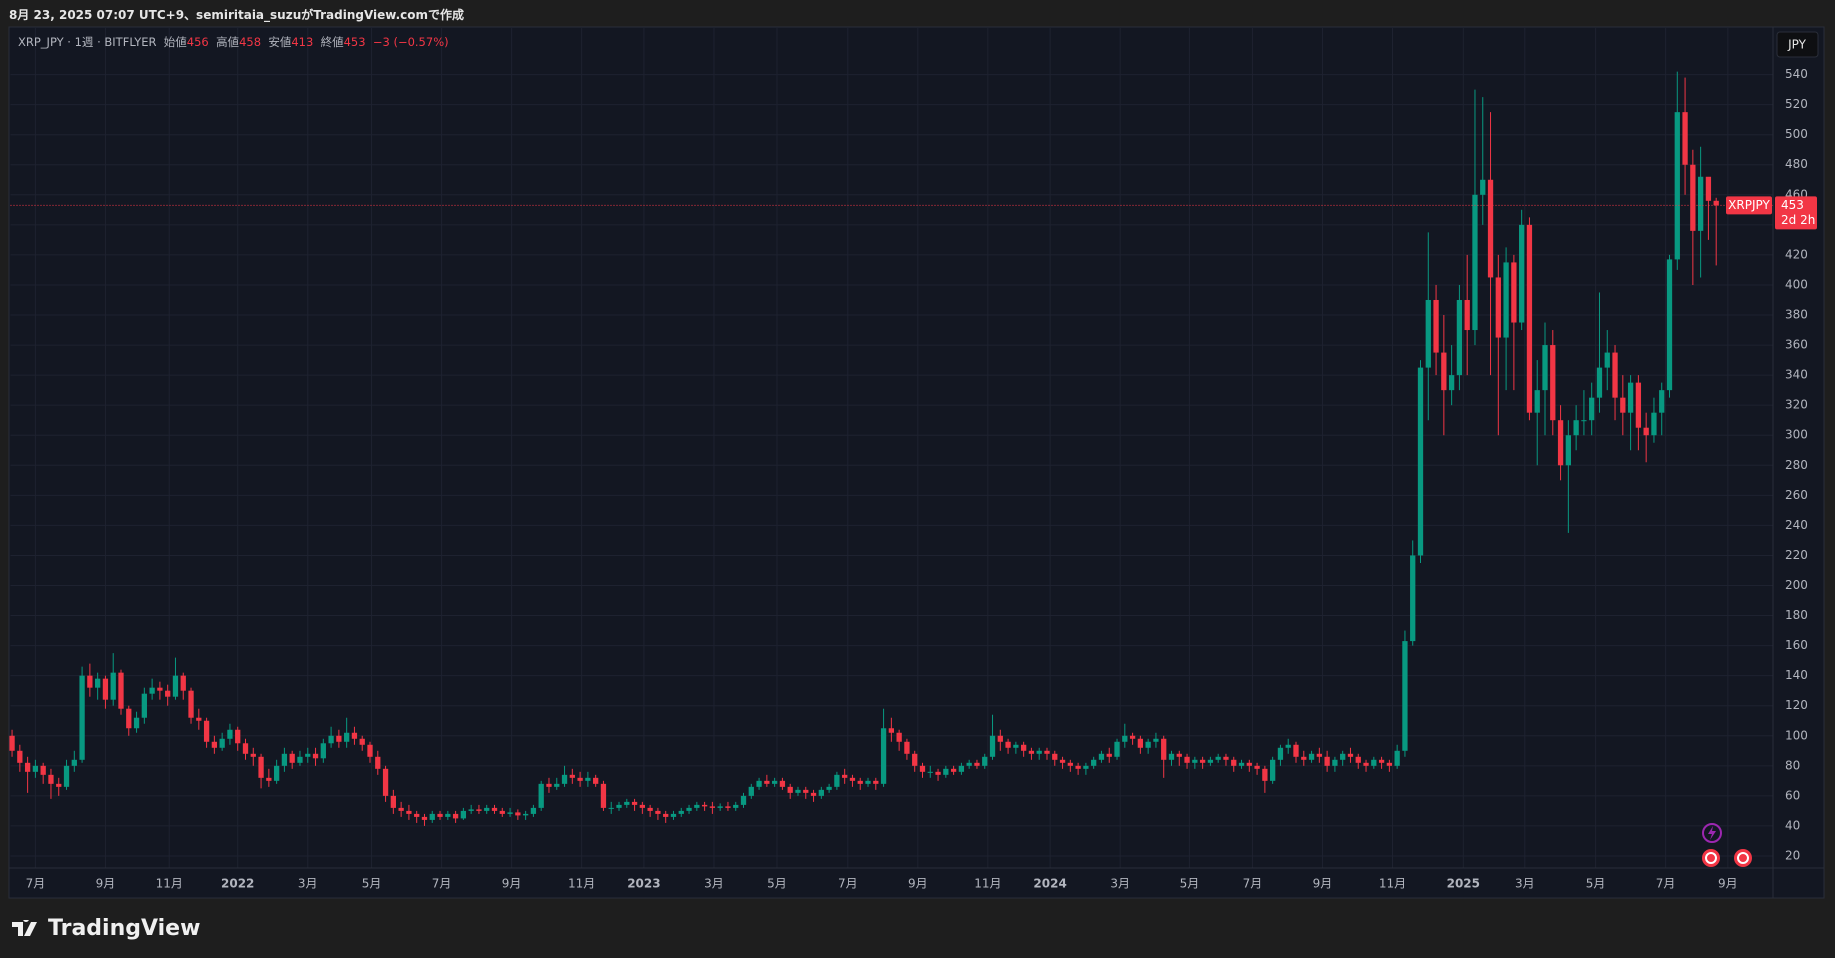 The height and width of the screenshot is (958, 1835). Describe the element at coordinates (1797, 44) in the screenshot. I see `currency-button` at that location.